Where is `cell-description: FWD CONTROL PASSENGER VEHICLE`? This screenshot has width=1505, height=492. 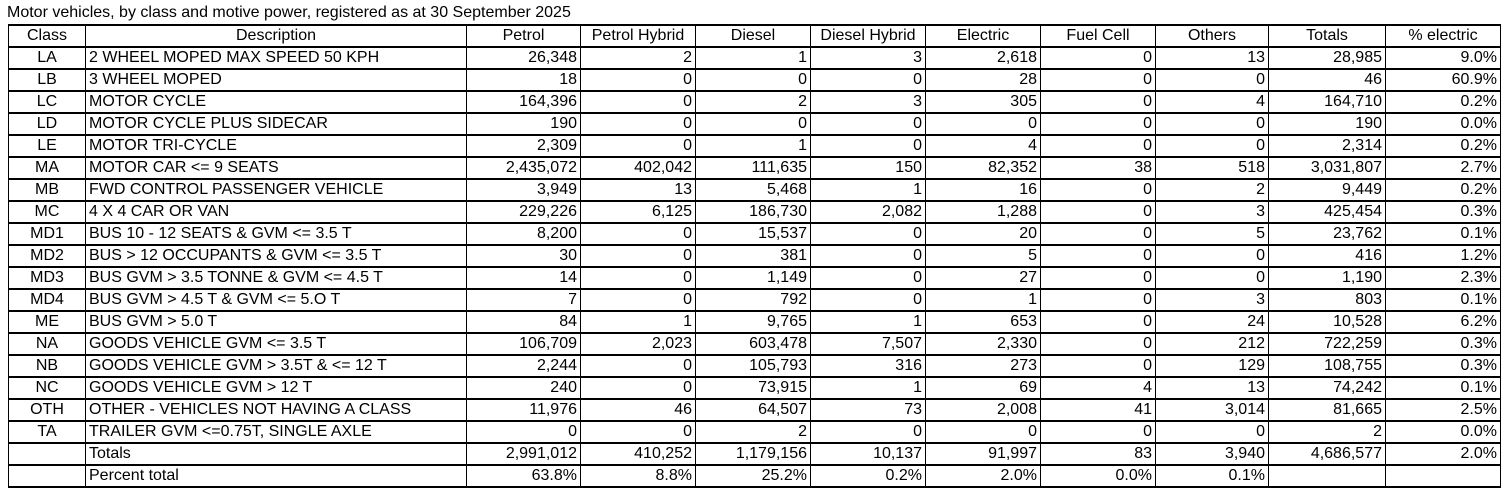
cell-description: FWD CONTROL PASSENGER VEHICLE is located at coordinates (276, 190).